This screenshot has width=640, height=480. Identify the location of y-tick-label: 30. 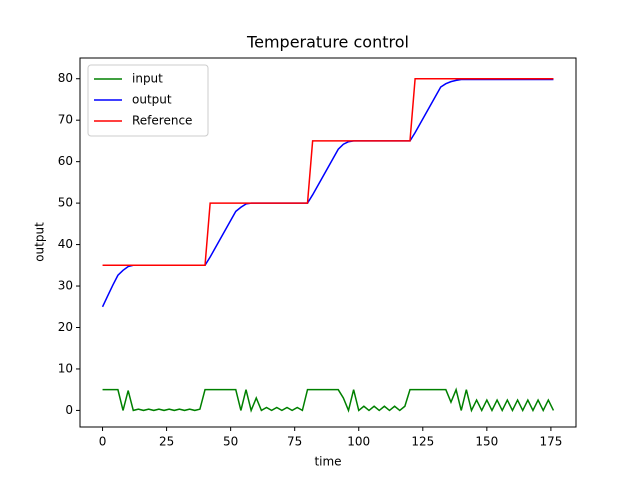
(65, 286).